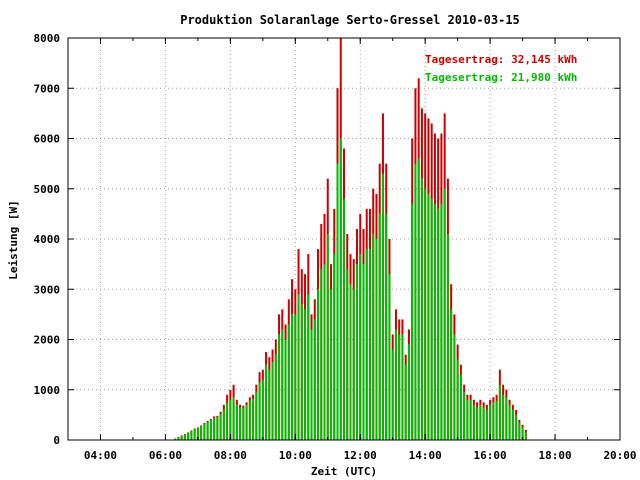 This screenshot has width=640, height=480. Describe the element at coordinates (47, 340) in the screenshot. I see `y-tick-label: 2000` at that location.